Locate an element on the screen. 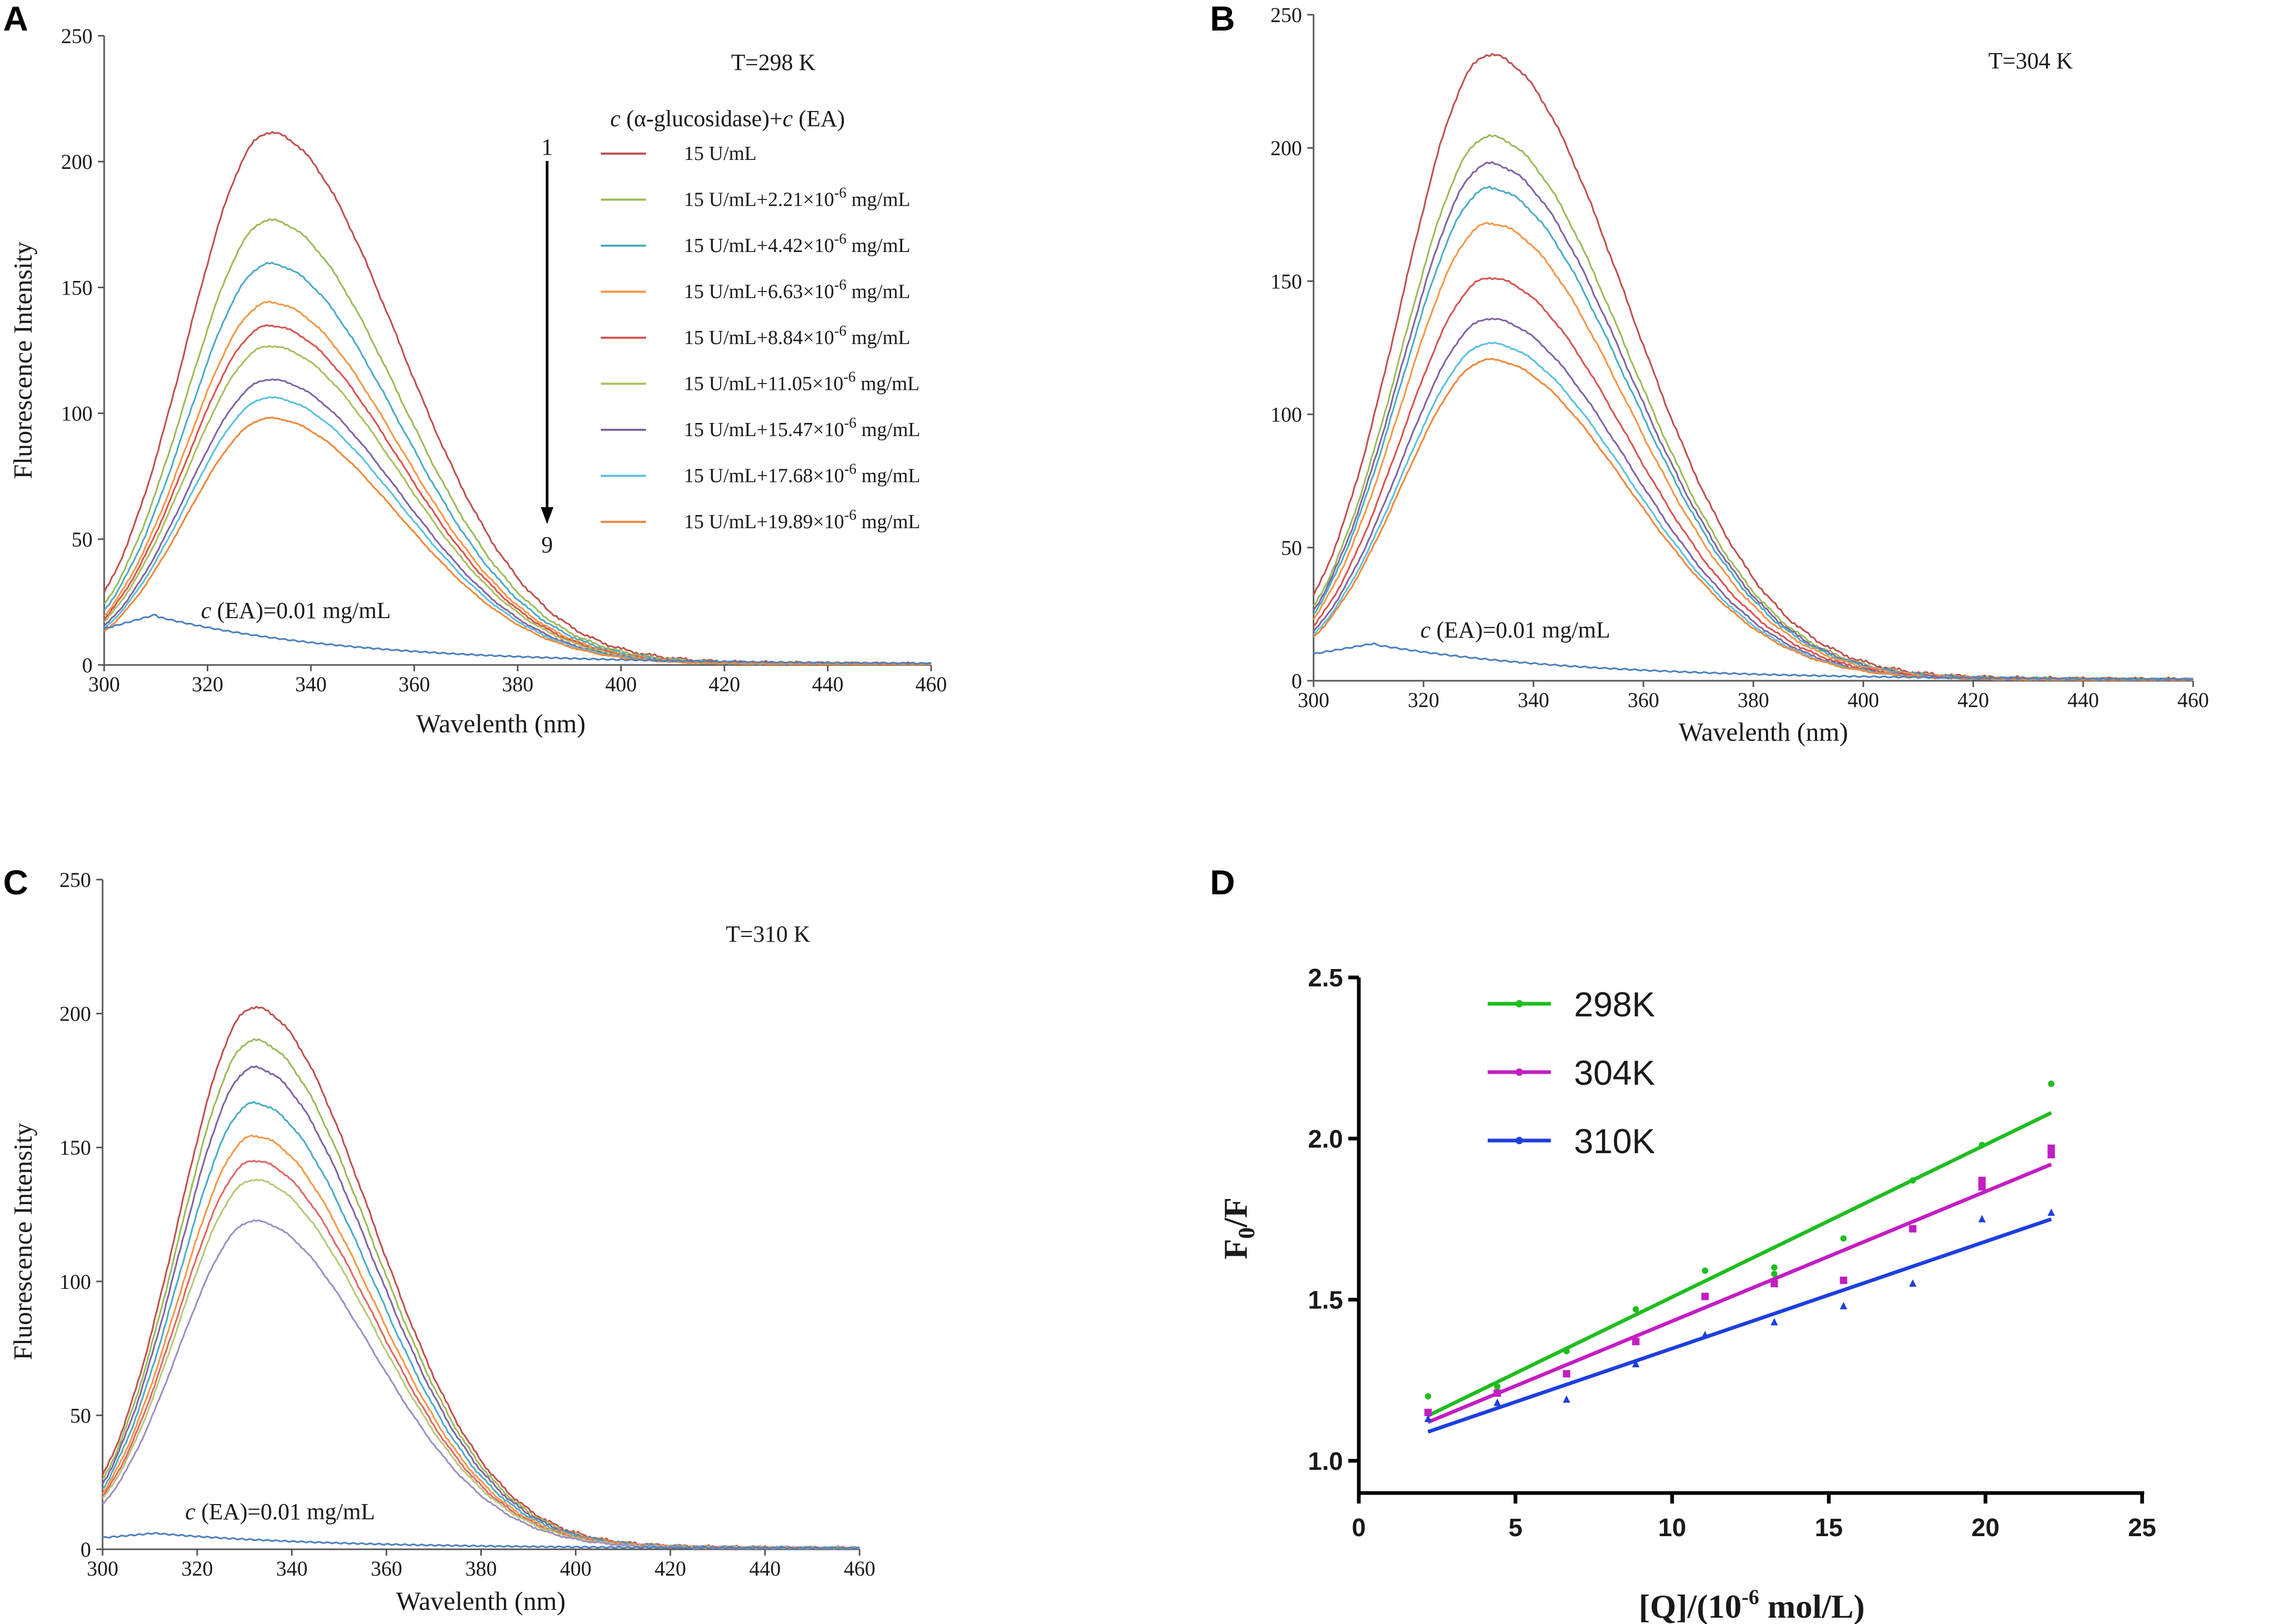 Image resolution: width=2271 pixels, height=1624 pixels. legend-label: 15 U/mL+11.05×10-6 mg/mL is located at coordinates (802, 382).